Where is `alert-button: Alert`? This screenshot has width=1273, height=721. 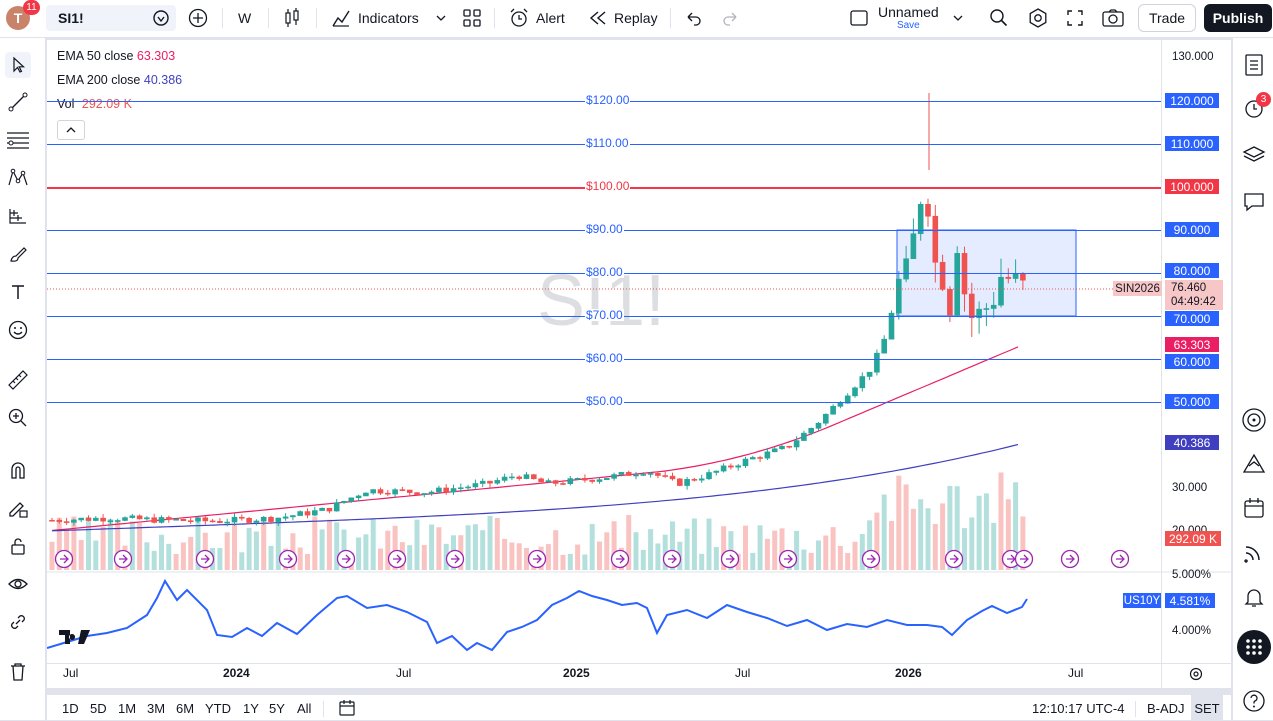 alert-button: Alert is located at coordinates (536, 18).